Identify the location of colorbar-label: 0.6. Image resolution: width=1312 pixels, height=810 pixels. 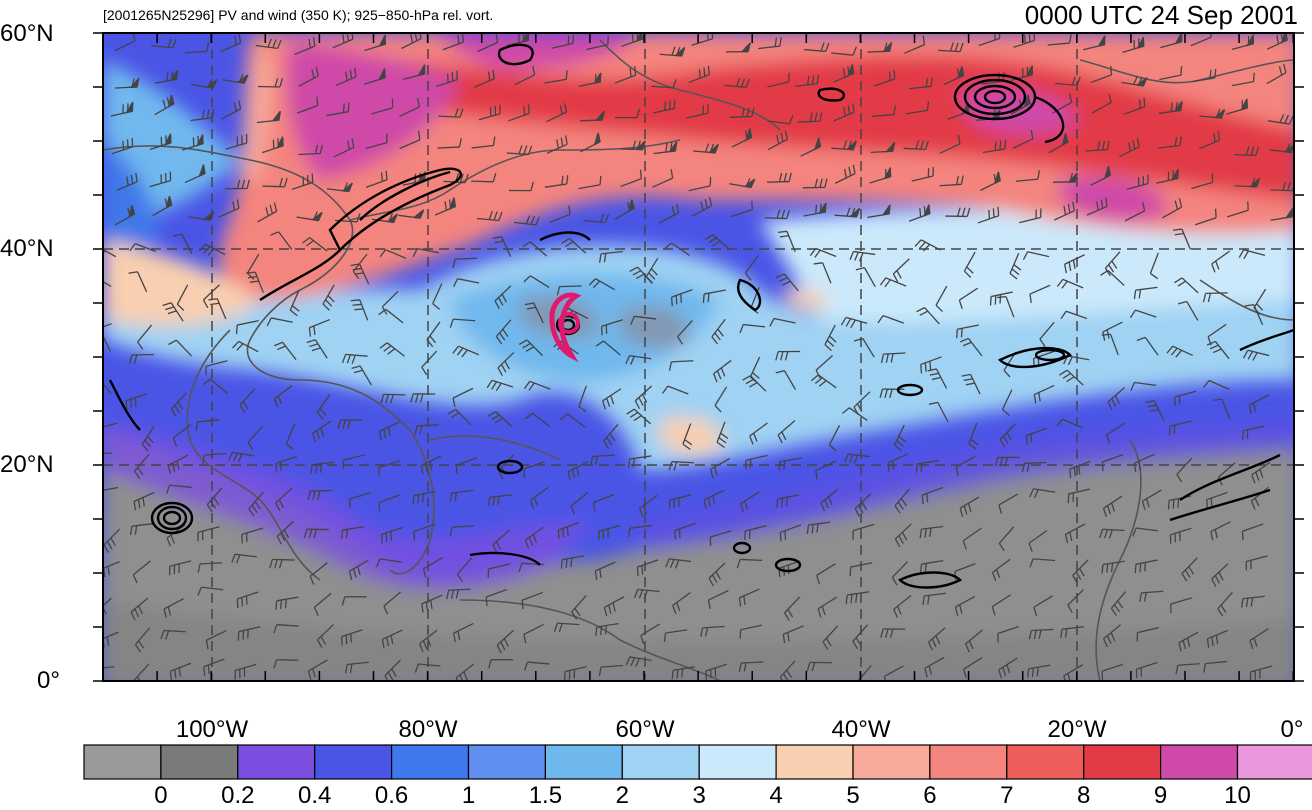
(391, 795).